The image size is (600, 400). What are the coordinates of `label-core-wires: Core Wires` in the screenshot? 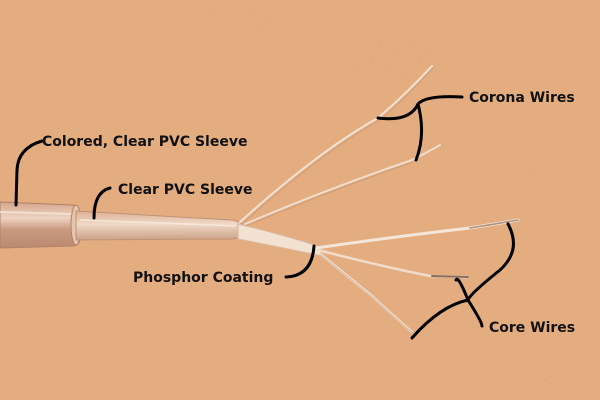 It's located at (532, 328).